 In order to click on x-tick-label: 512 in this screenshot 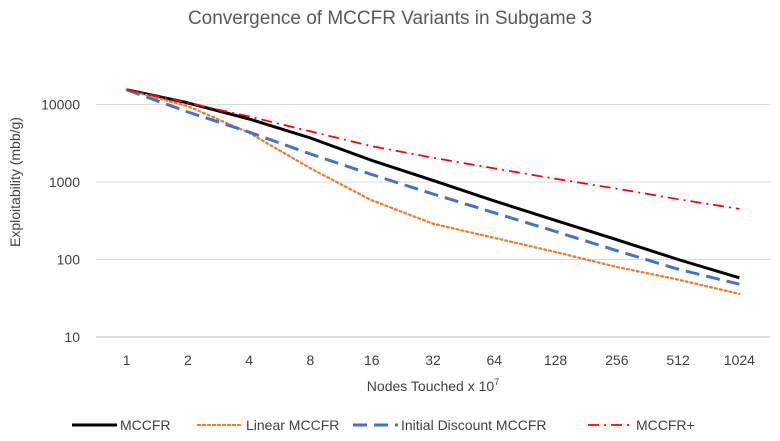, I will do `click(678, 360)`.